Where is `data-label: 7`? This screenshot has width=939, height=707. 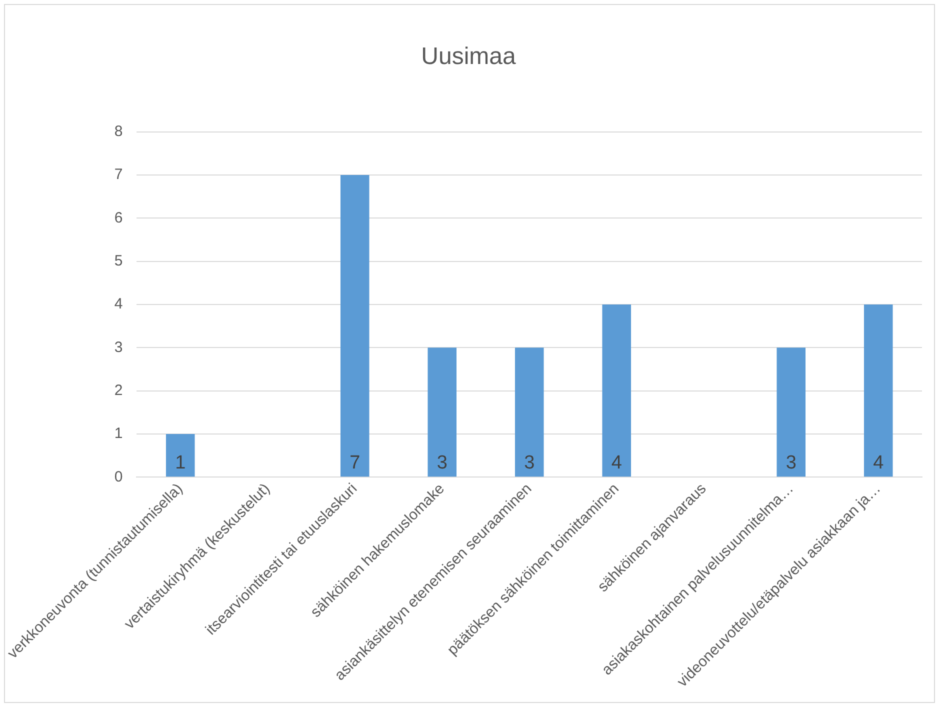
data-label: 7 is located at coordinates (355, 463).